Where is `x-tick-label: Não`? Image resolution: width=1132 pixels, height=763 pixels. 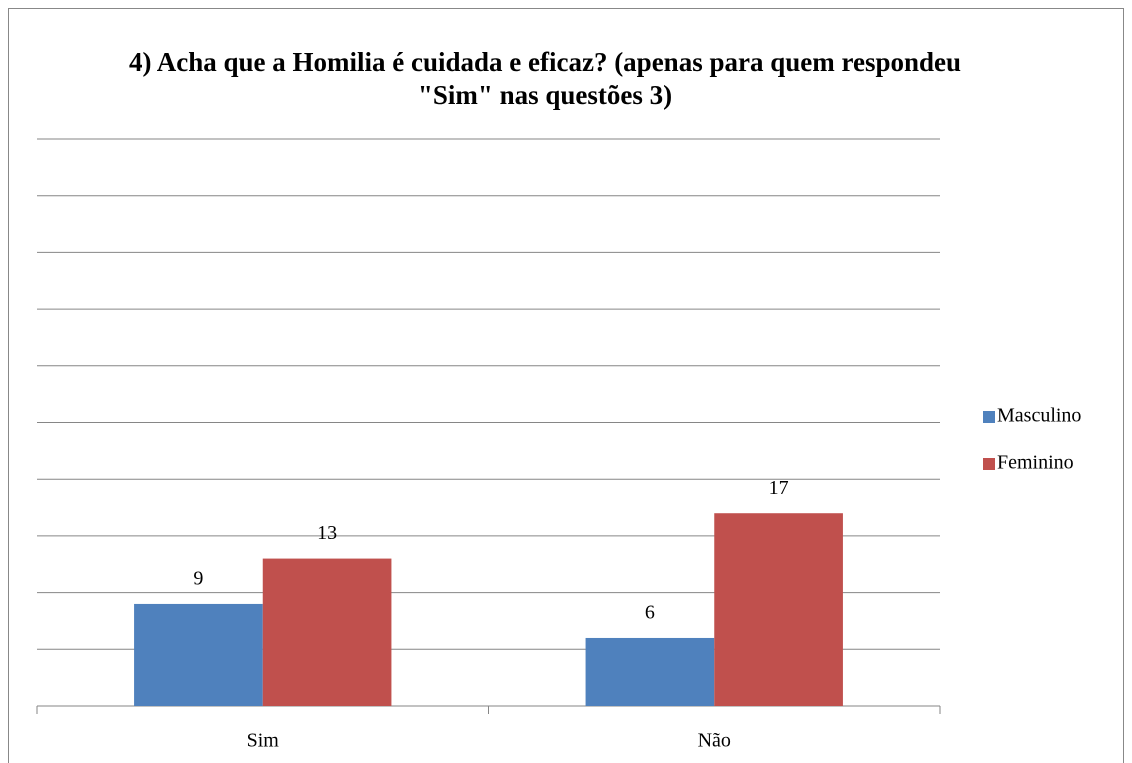
x-tick-label: Não is located at coordinates (714, 741).